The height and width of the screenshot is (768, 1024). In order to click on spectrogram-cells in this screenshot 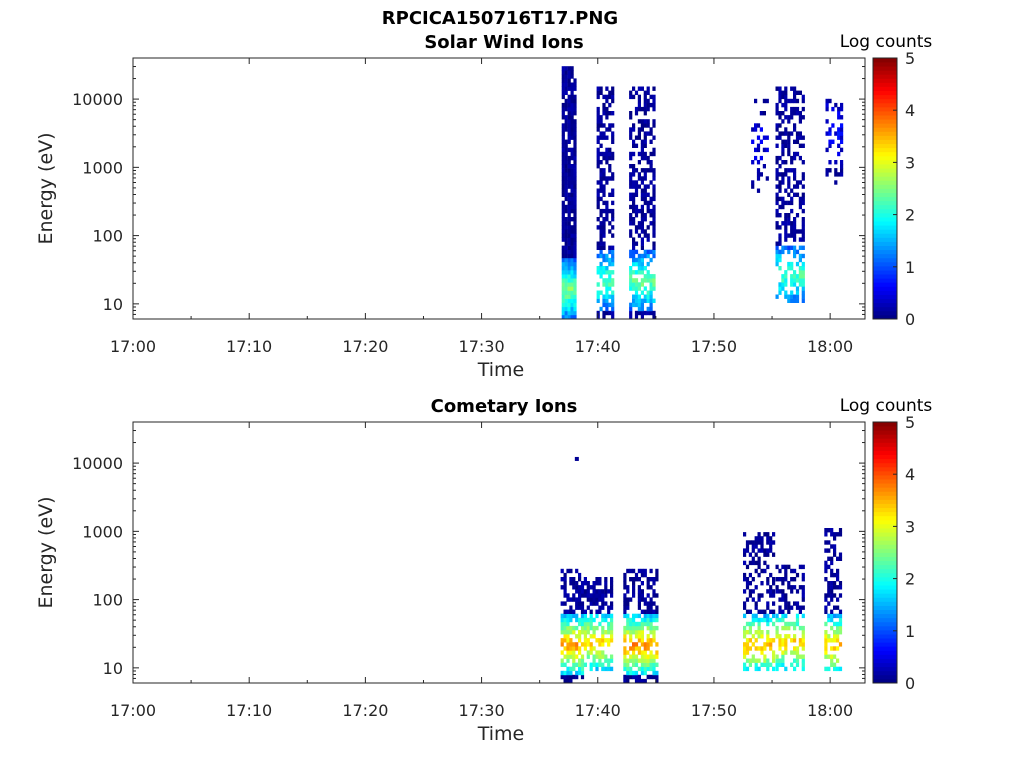, I will do `click(701, 570)`.